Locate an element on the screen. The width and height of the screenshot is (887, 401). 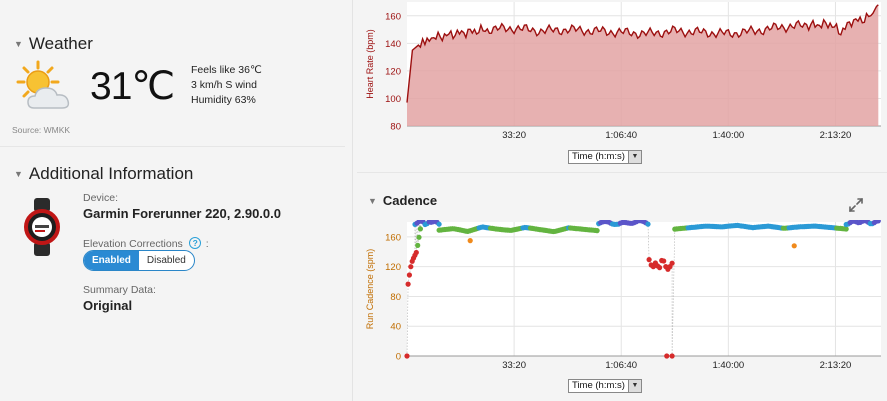
elevation-block: Elevation Corrections ? : is located at coordinates (146, 243).